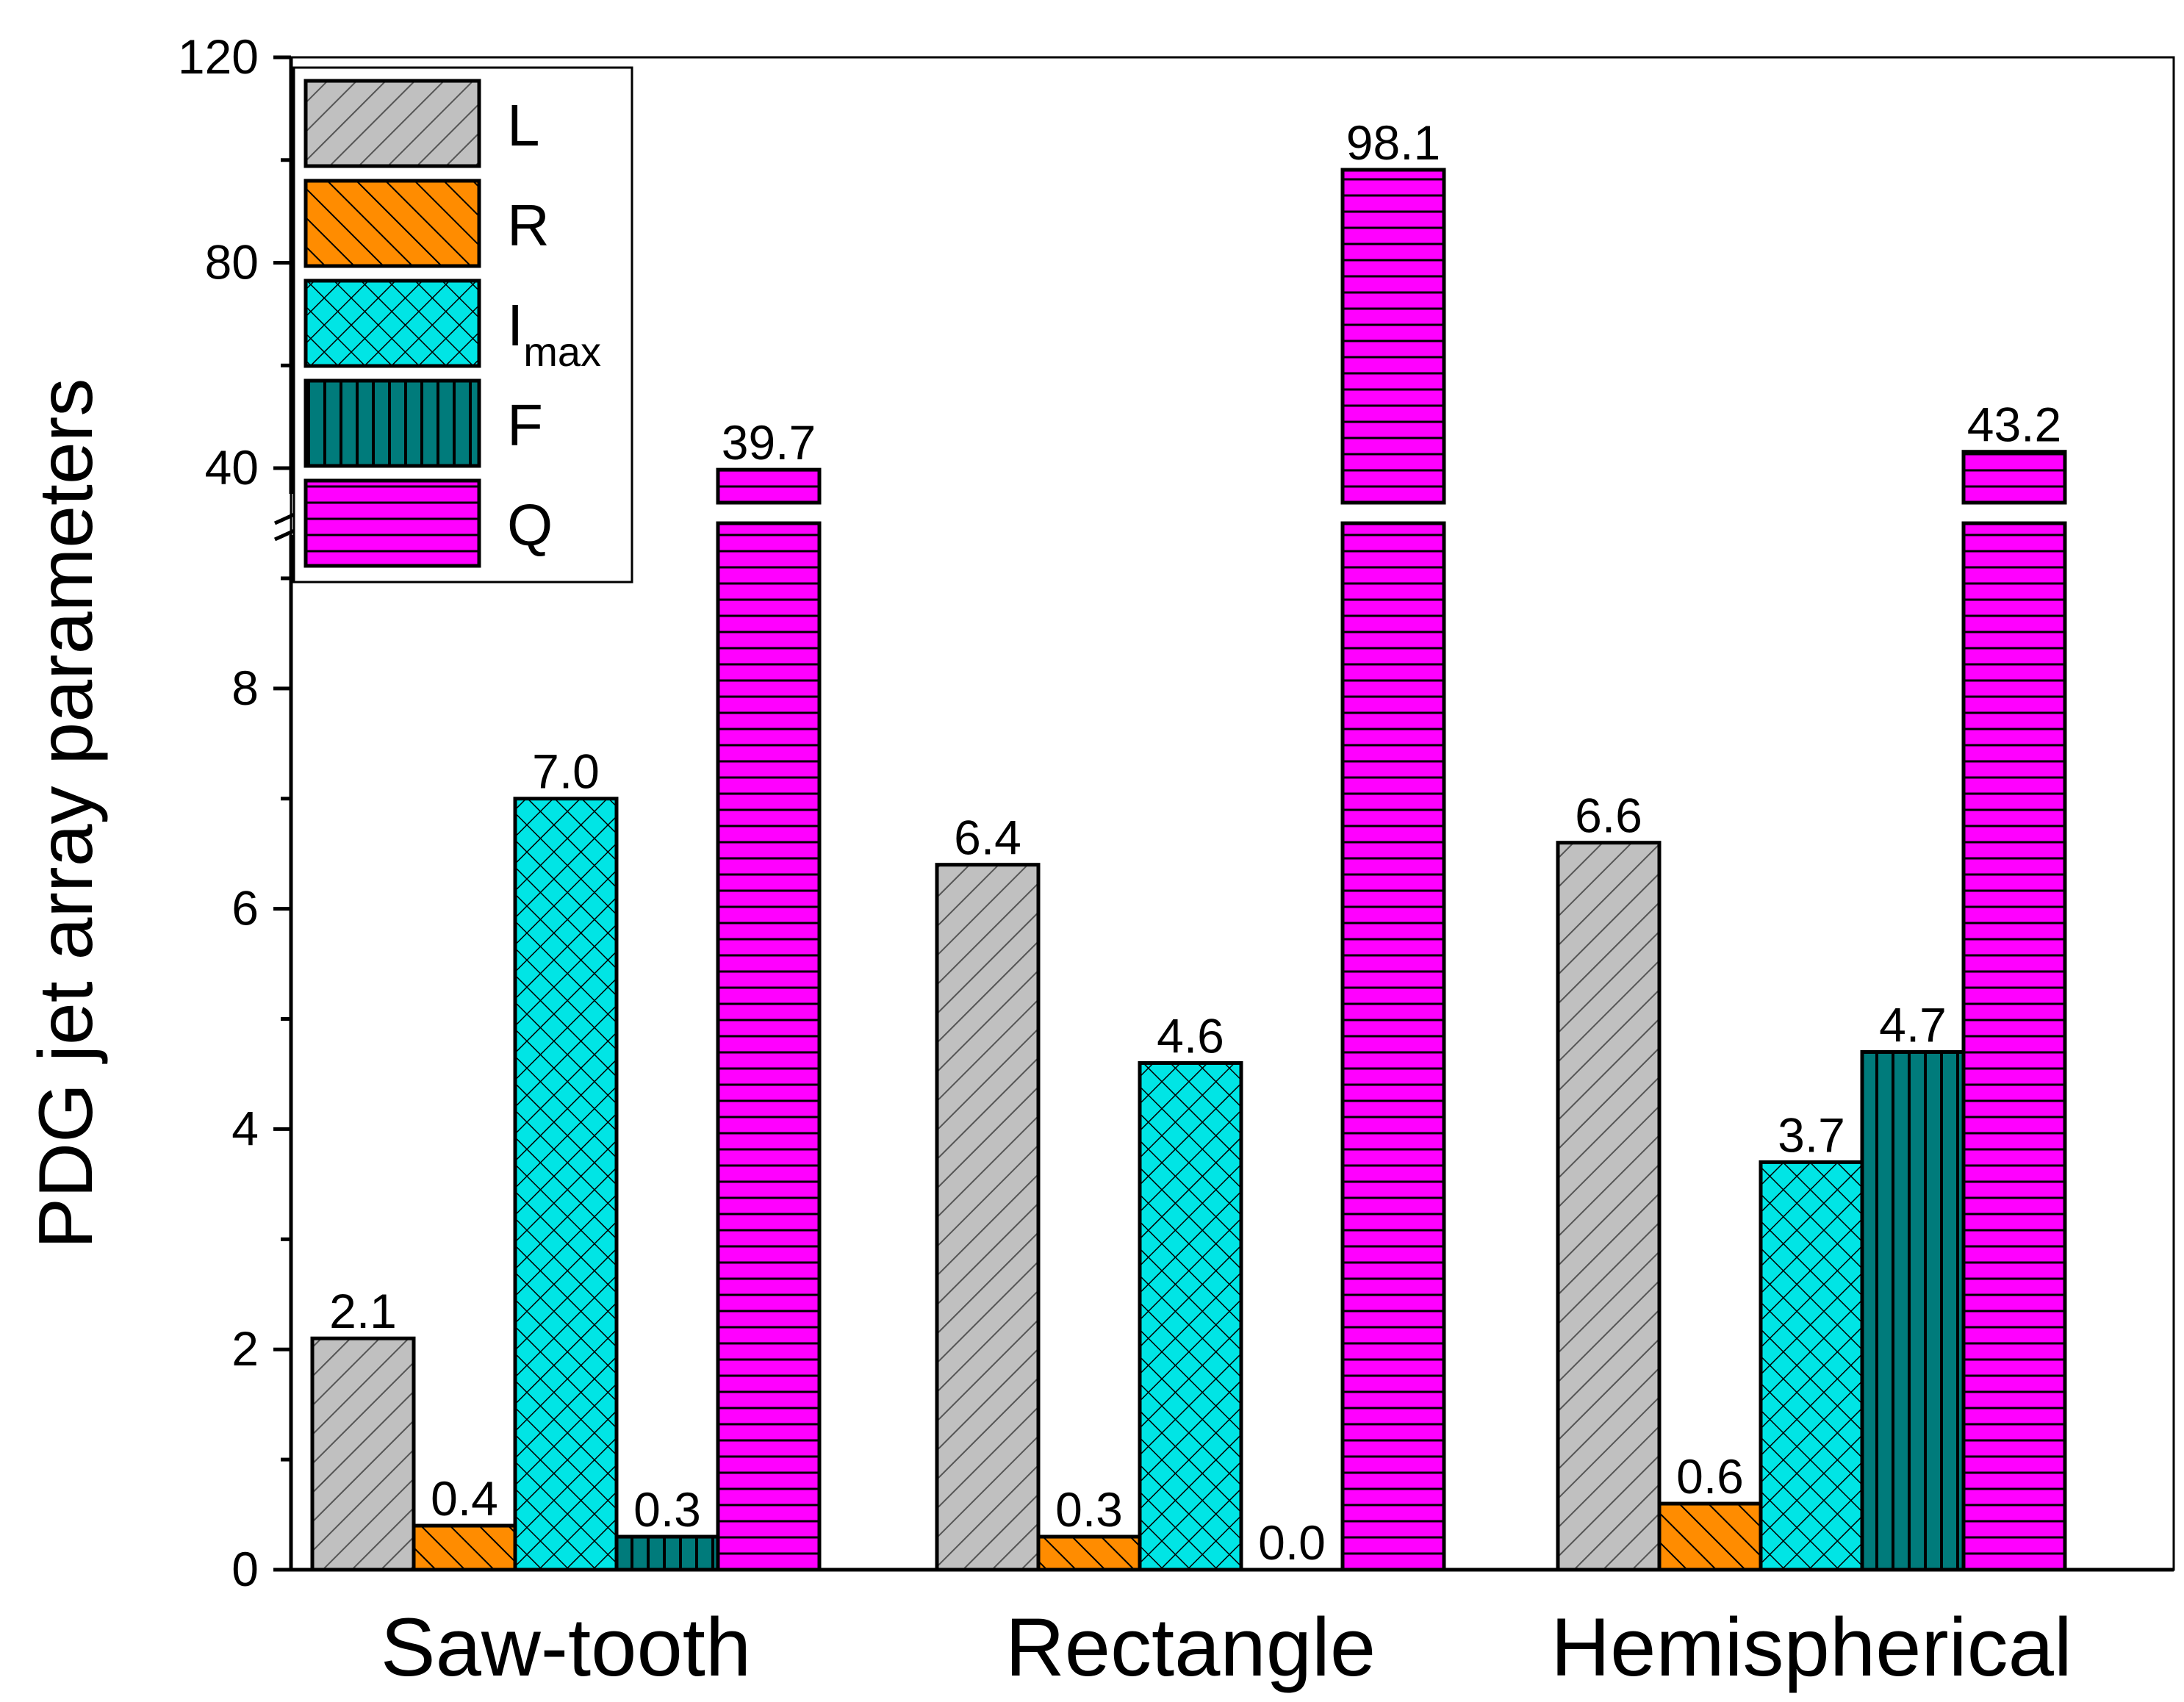  I want to click on category-label-rectangle: Rectangle, so click(1190, 1647).